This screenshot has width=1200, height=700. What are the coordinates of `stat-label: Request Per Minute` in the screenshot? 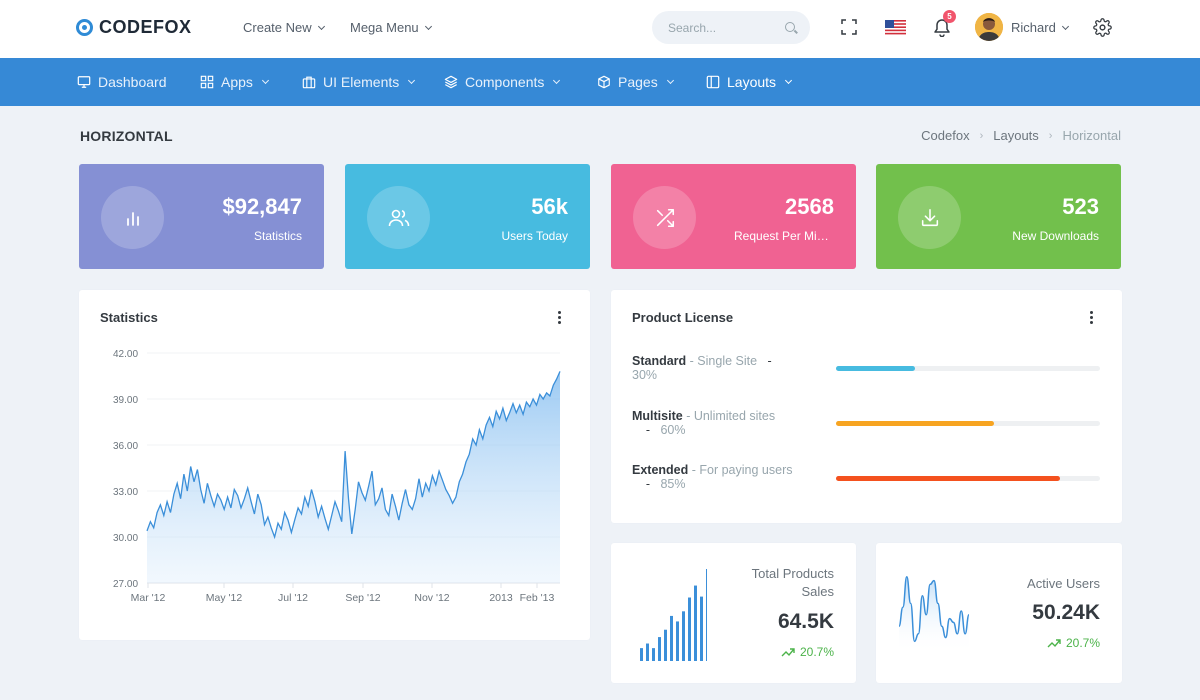 It's located at (784, 236).